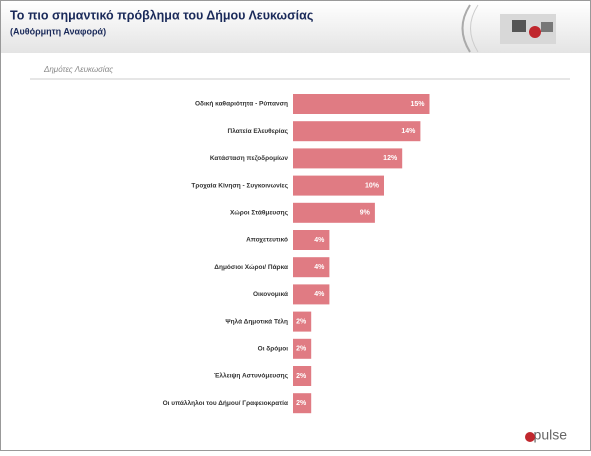 This screenshot has height=456, width=591. What do you see at coordinates (365, 213) in the screenshot?
I see `value-label: 9%` at bounding box center [365, 213].